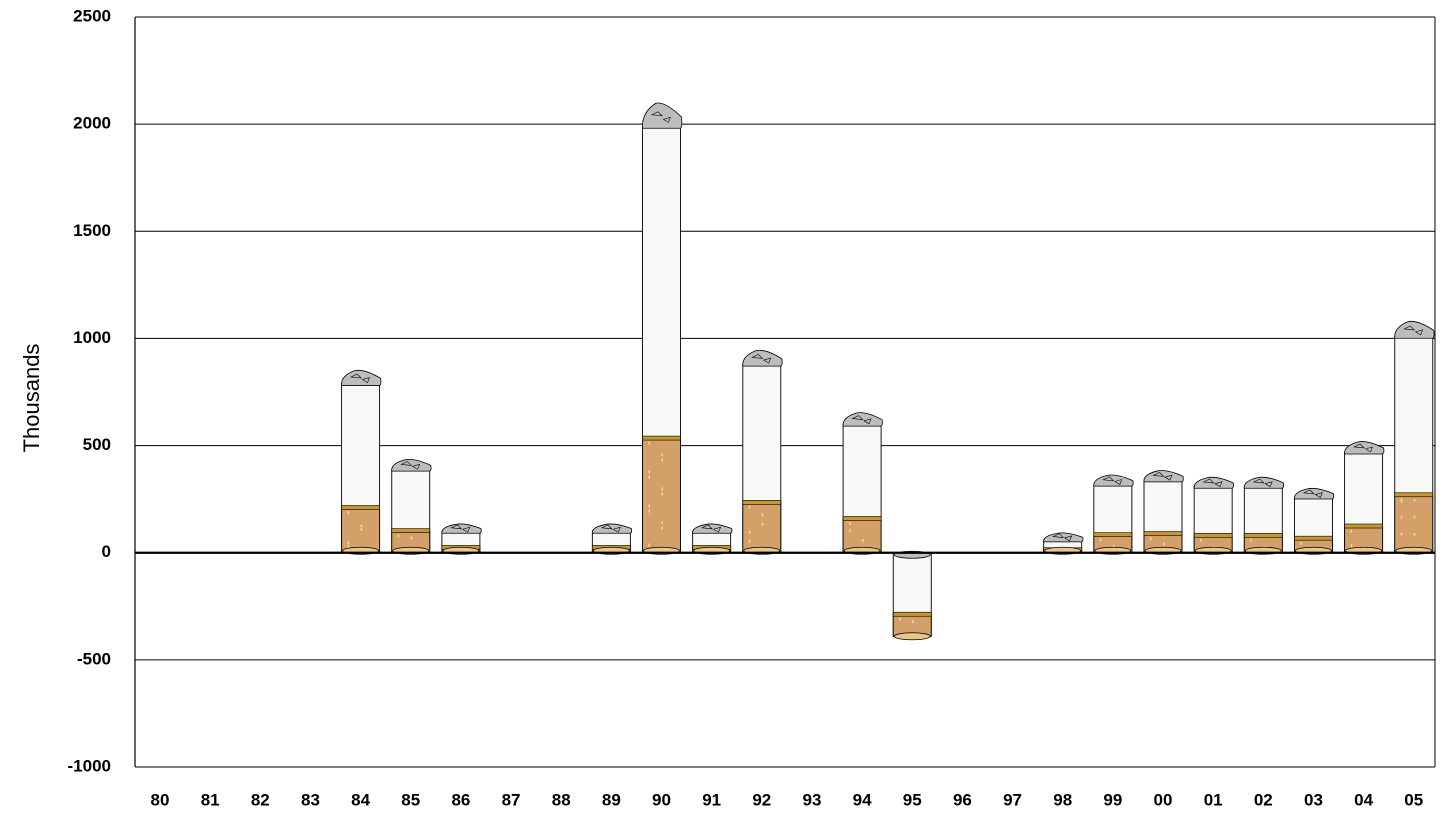 Image resolution: width=1443 pixels, height=816 pixels. What do you see at coordinates (94, 658) in the screenshot?
I see `y-tick-label: -500` at bounding box center [94, 658].